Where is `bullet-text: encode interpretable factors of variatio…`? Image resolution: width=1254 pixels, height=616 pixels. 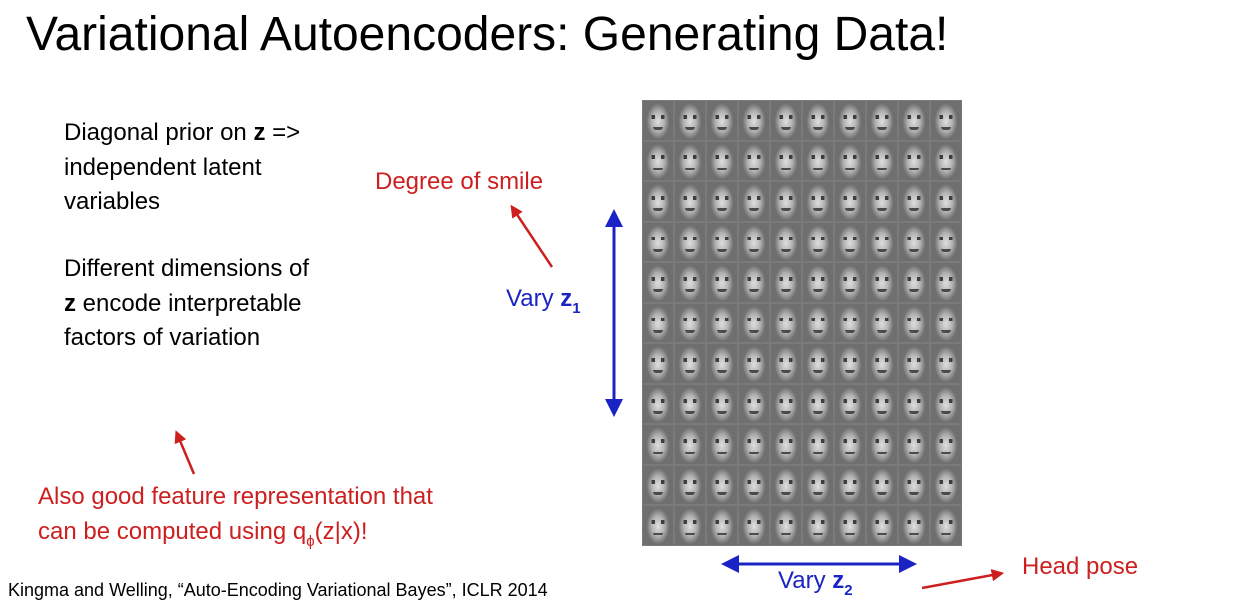
bullet-text: encode interpretable factors of variatio… is located at coordinates (183, 320).